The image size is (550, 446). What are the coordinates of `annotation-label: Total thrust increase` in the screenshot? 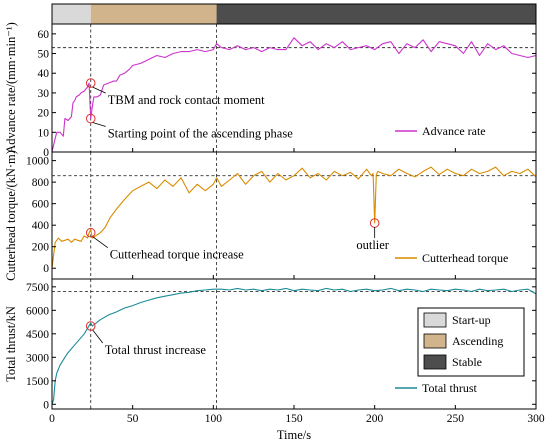 It's located at (156, 350).